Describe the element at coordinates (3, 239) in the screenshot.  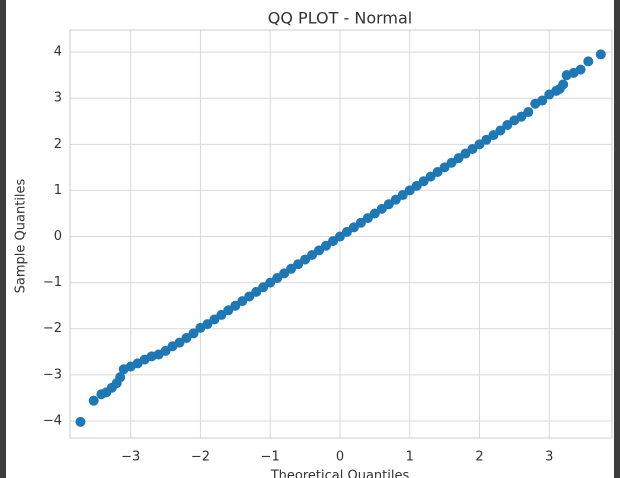
I see `frame-left` at that location.